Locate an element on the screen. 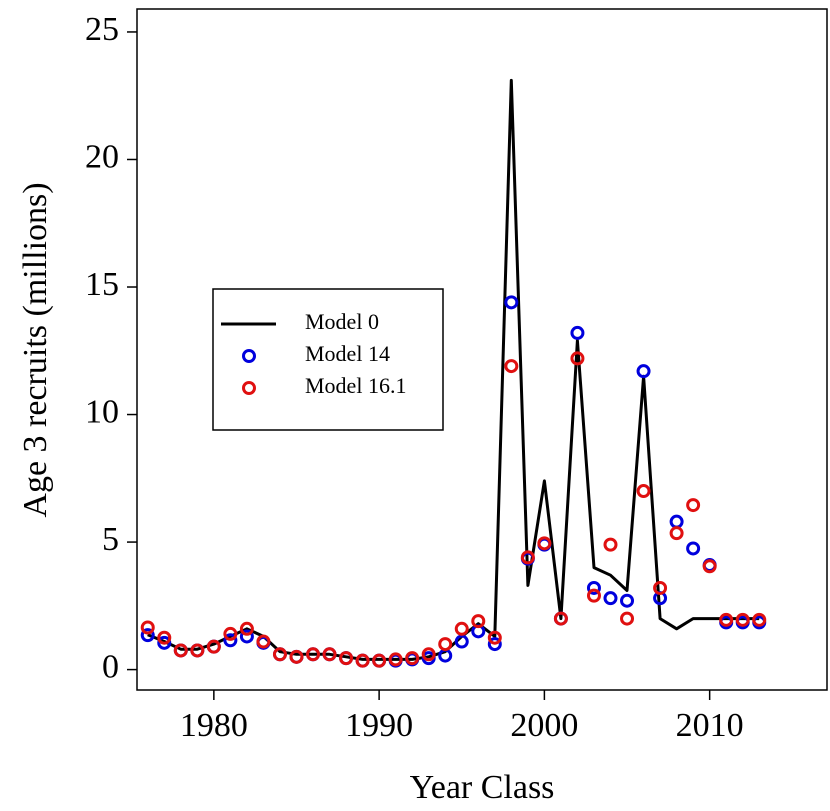 This screenshot has width=830, height=811. y-axis-label: Age 3 recruits (millions) is located at coordinates (35, 349).